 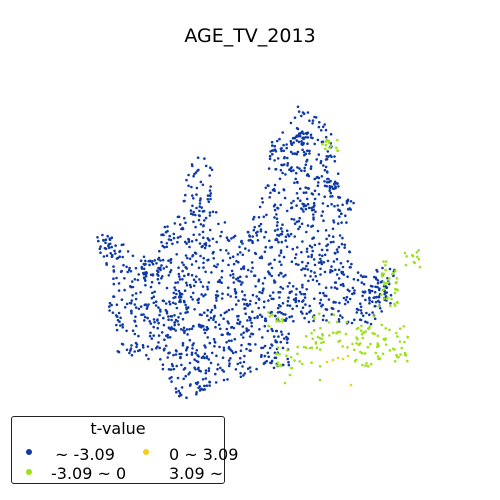 I want to click on yellow-point-layer, so click(x=339, y=370).